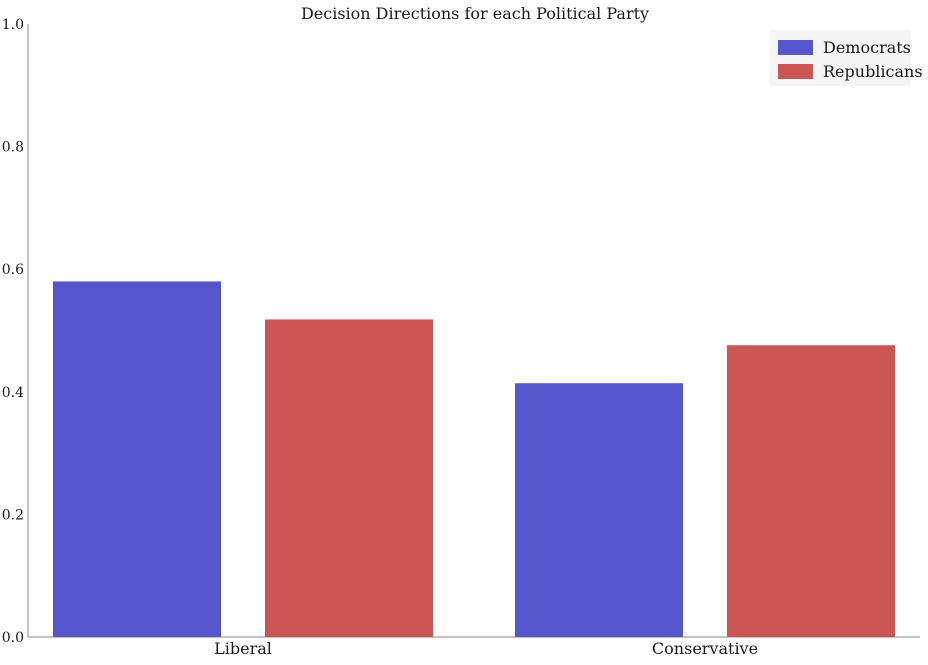 The height and width of the screenshot is (665, 928). What do you see at coordinates (13, 515) in the screenshot?
I see `y-tick-label: 0.2` at bounding box center [13, 515].